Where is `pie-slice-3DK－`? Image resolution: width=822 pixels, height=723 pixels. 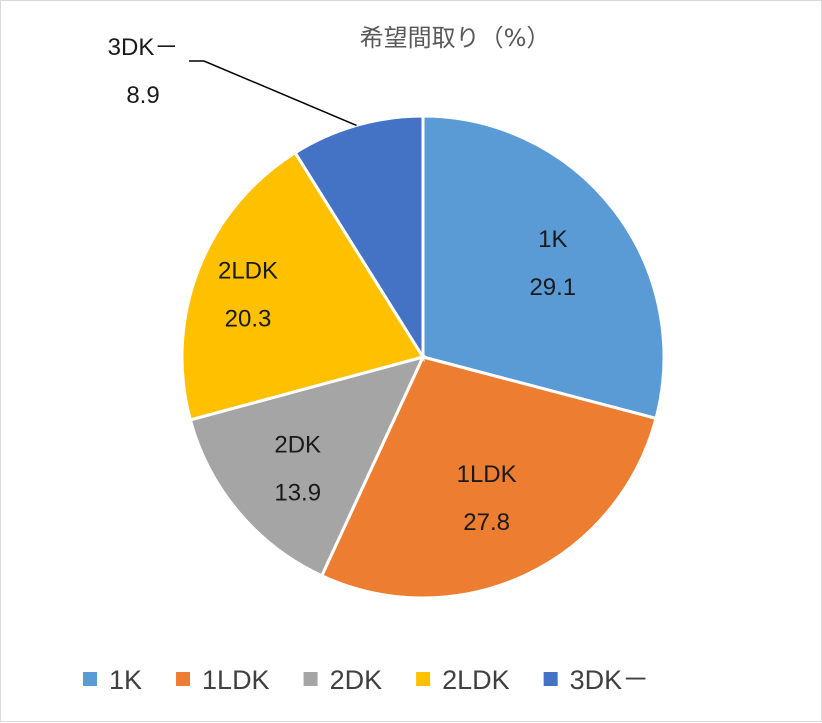
pie-slice-3DK－ is located at coordinates (359, 238).